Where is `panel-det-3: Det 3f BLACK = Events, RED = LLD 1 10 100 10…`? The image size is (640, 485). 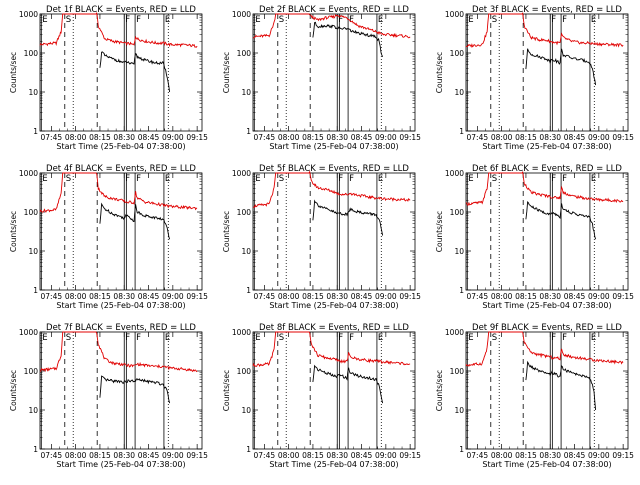 panel-det-3: Det 3f BLACK = Events, RED = LLD 1 10 100 10… is located at coordinates (534, 78).